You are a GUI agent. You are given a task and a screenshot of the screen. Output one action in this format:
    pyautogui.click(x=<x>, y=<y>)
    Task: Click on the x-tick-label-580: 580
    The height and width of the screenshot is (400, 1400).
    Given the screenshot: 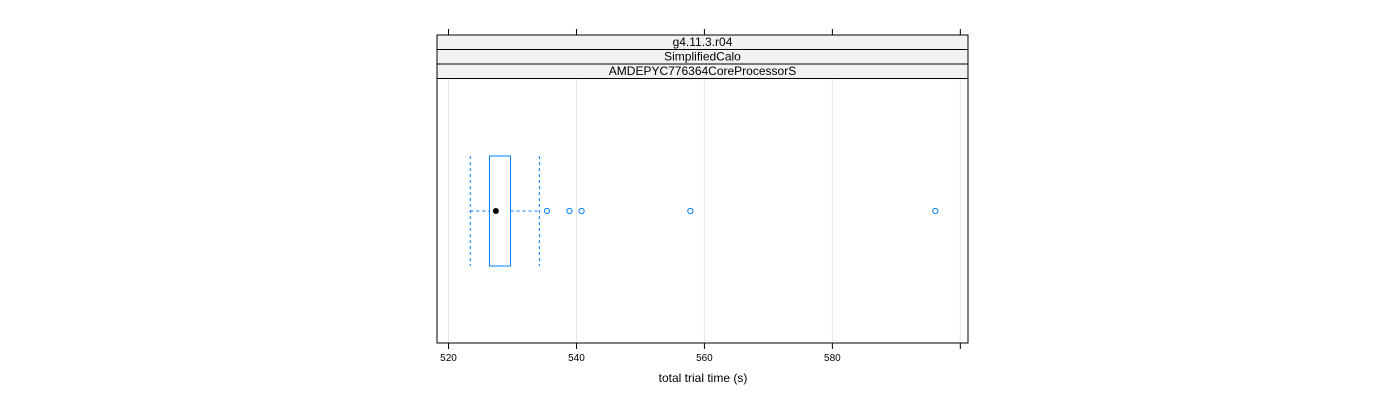 What is the action you would take?
    pyautogui.click(x=832, y=358)
    